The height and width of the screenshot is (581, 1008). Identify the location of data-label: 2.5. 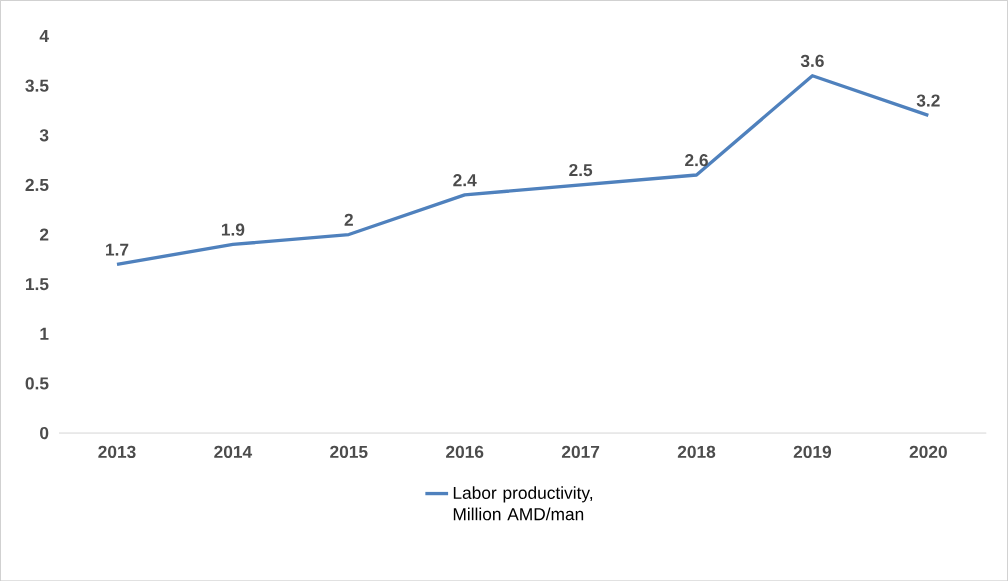
(581, 170).